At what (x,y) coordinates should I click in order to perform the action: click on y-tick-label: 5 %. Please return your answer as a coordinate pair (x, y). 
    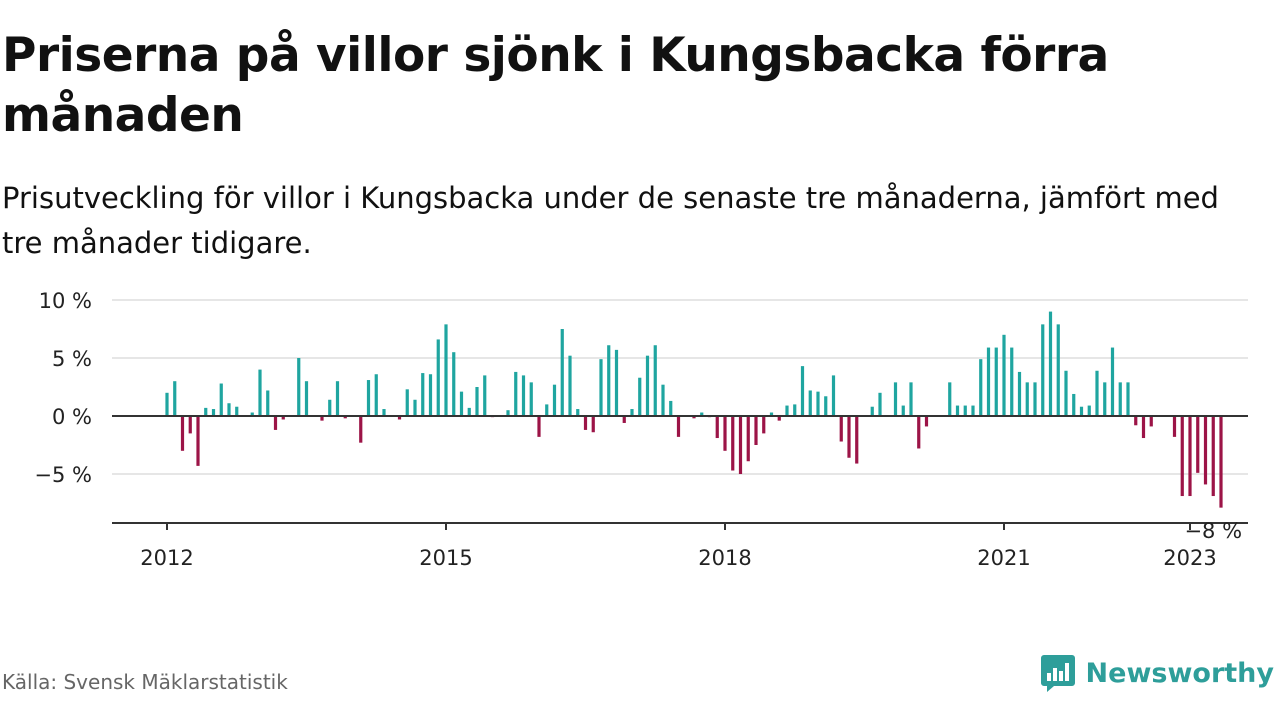
    Looking at the image, I should click on (72, 359).